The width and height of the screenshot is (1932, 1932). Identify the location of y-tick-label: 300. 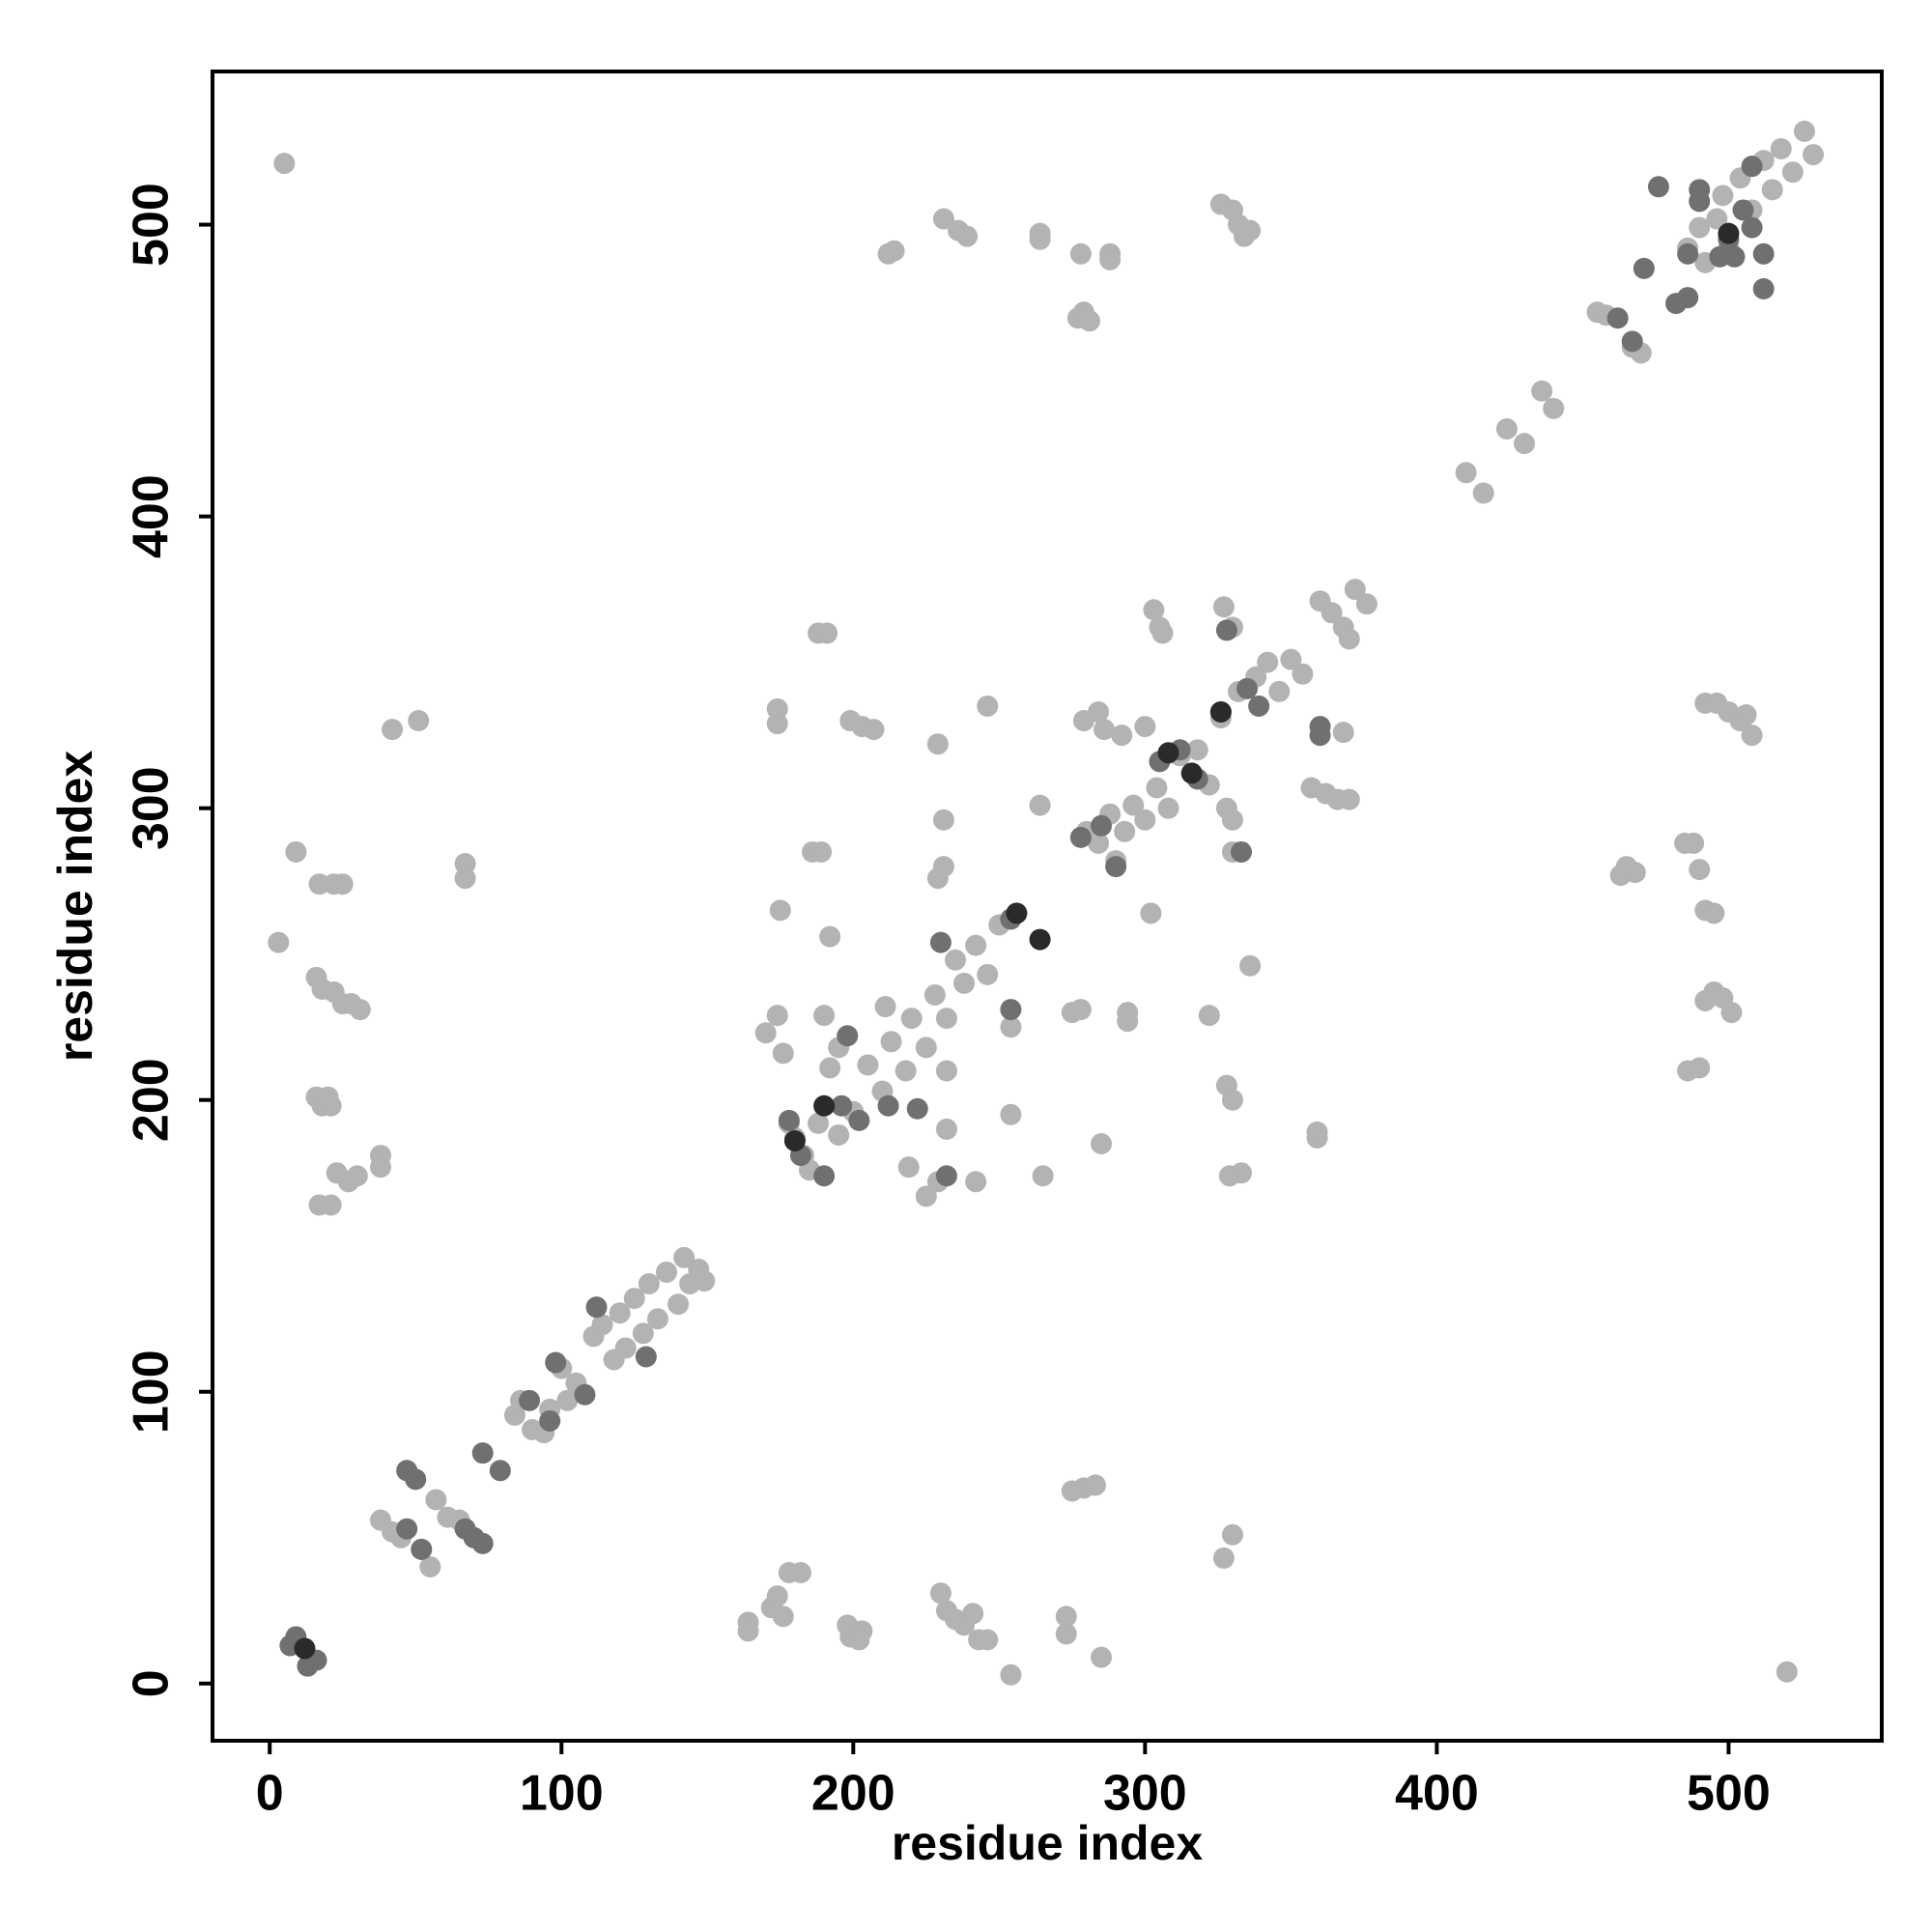
(152, 808).